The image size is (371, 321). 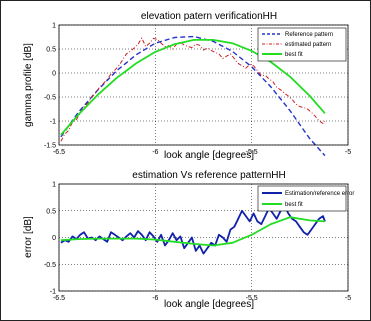 What do you see at coordinates (348, 298) in the screenshot?
I see `chart-bottom-xtick-label: -5` at bounding box center [348, 298].